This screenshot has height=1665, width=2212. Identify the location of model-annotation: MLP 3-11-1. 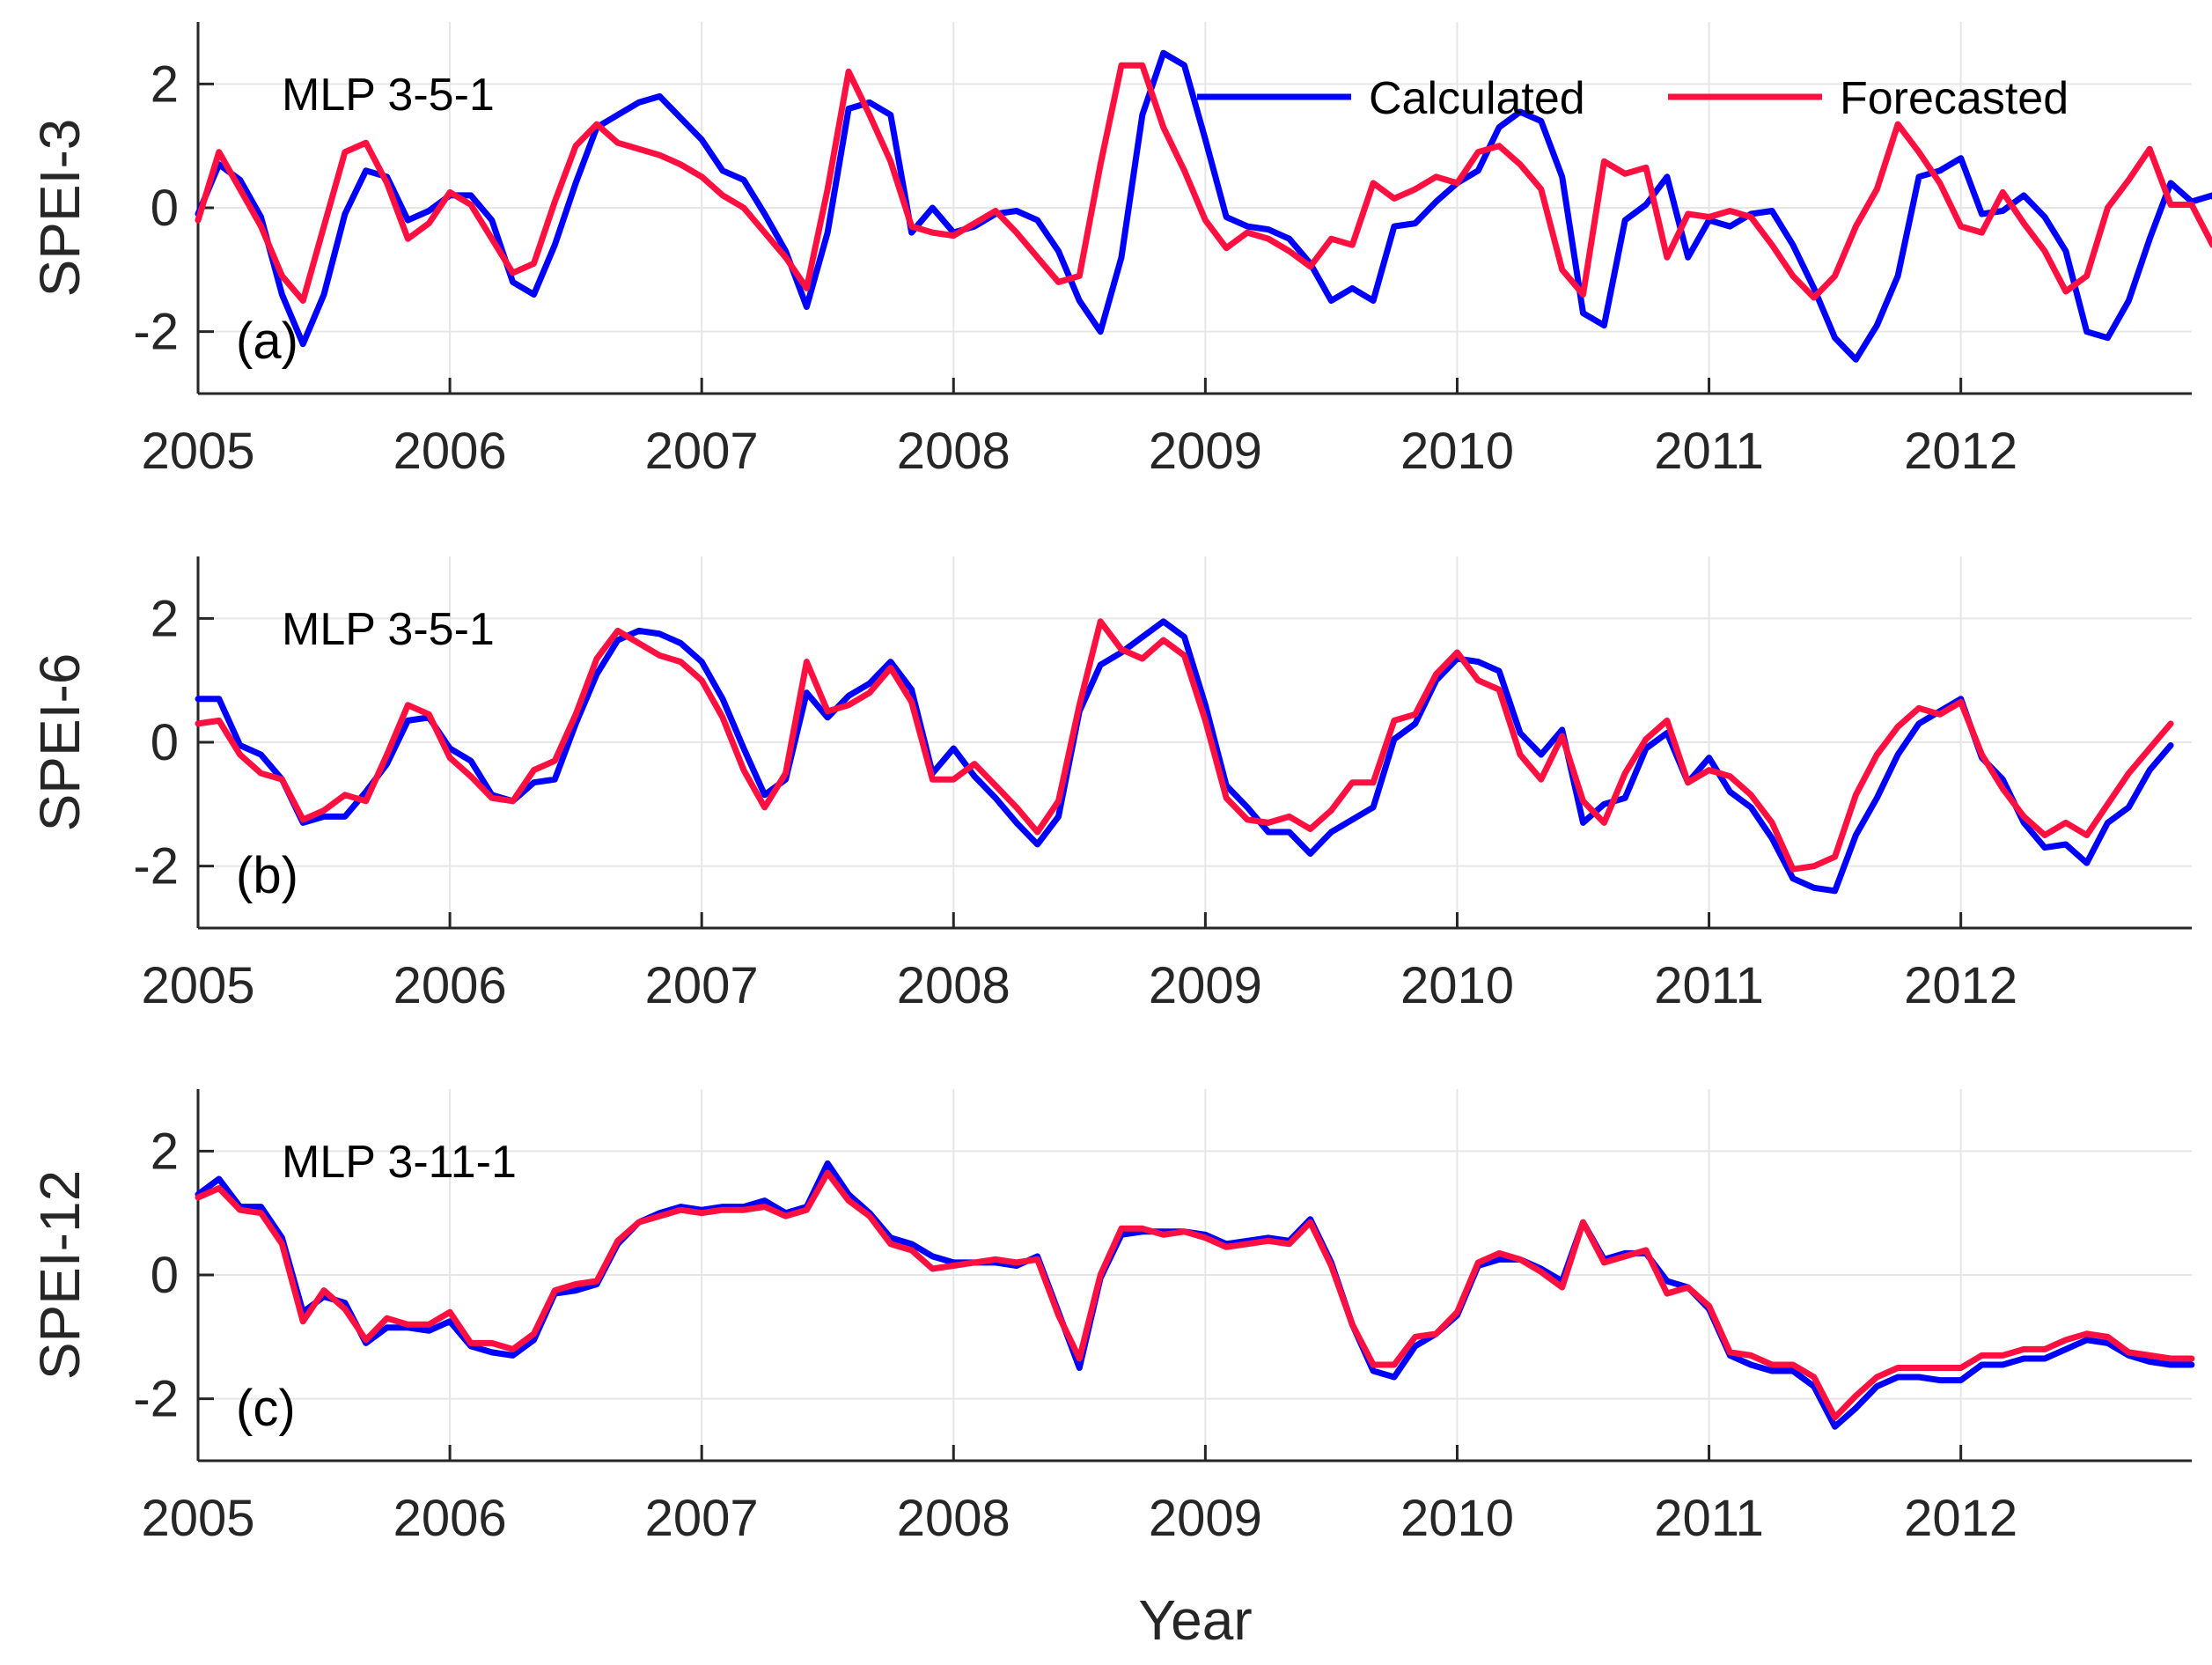
(400, 1162).